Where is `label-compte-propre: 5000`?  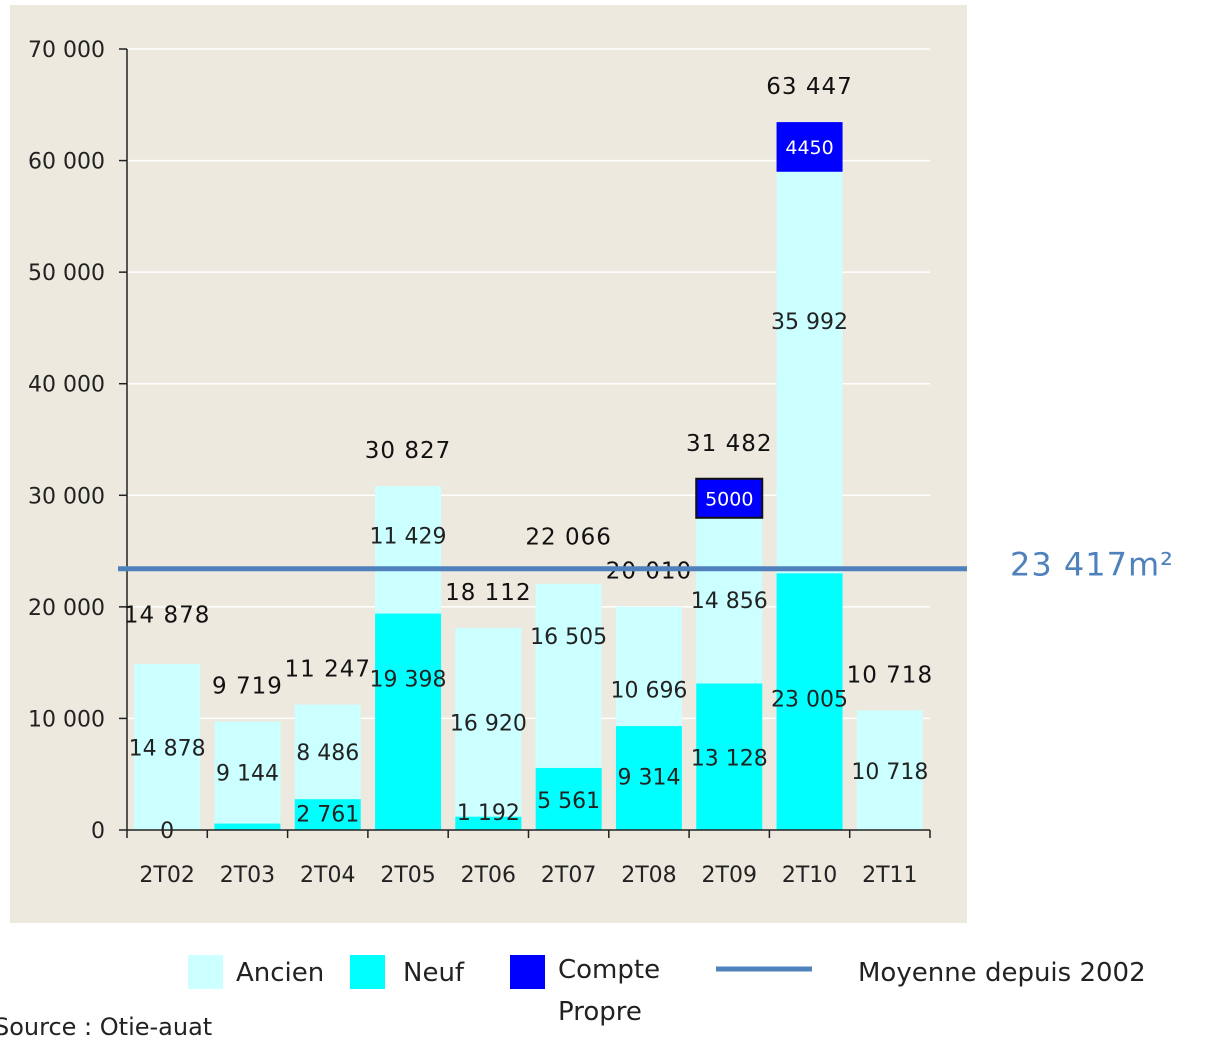
label-compte-propre: 5000 is located at coordinates (729, 499).